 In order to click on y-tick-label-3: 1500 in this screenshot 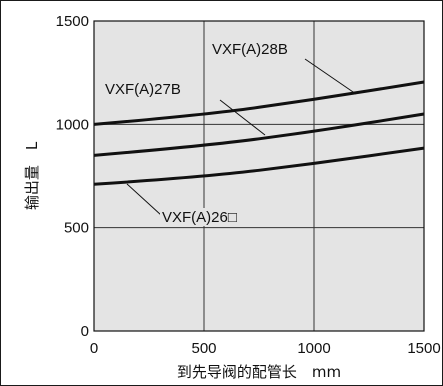, I will do `click(72, 21)`.